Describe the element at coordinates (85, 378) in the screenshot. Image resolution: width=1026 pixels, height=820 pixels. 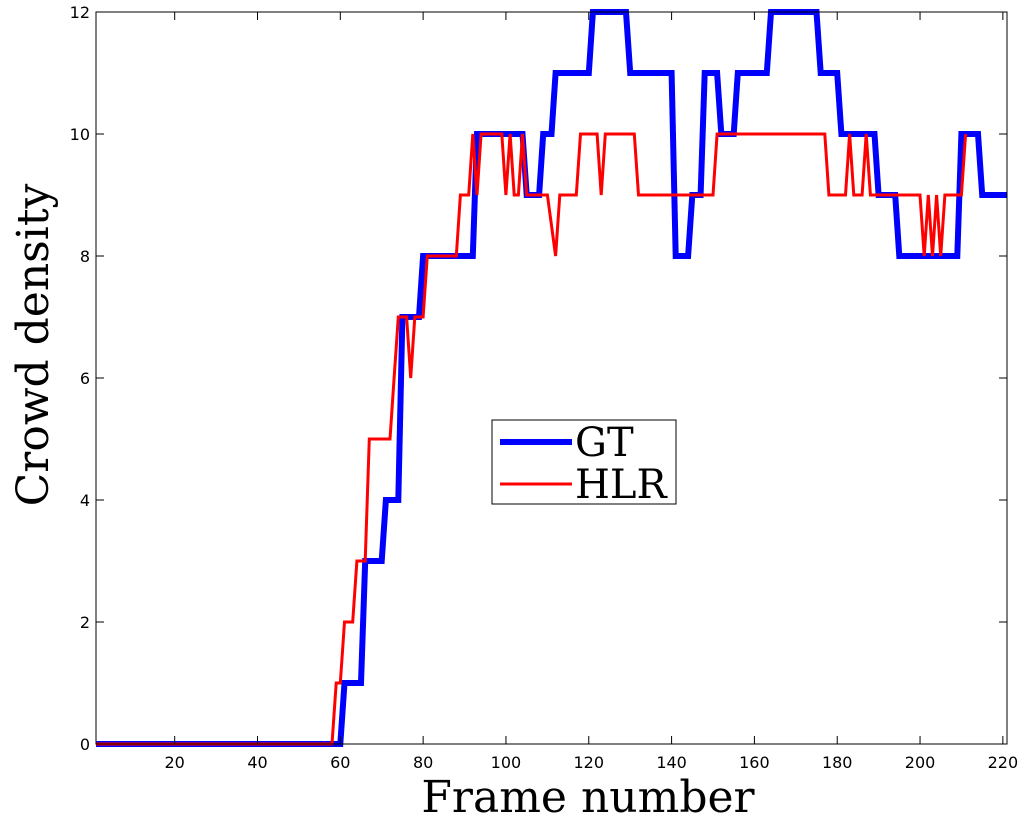
I see `y-tick-label: 6` at that location.